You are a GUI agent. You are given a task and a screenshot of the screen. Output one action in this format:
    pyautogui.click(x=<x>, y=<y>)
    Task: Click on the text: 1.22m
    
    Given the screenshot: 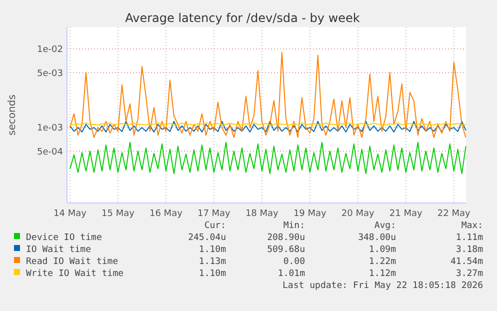 What is the action you would take?
    pyautogui.click(x=382, y=262)
    